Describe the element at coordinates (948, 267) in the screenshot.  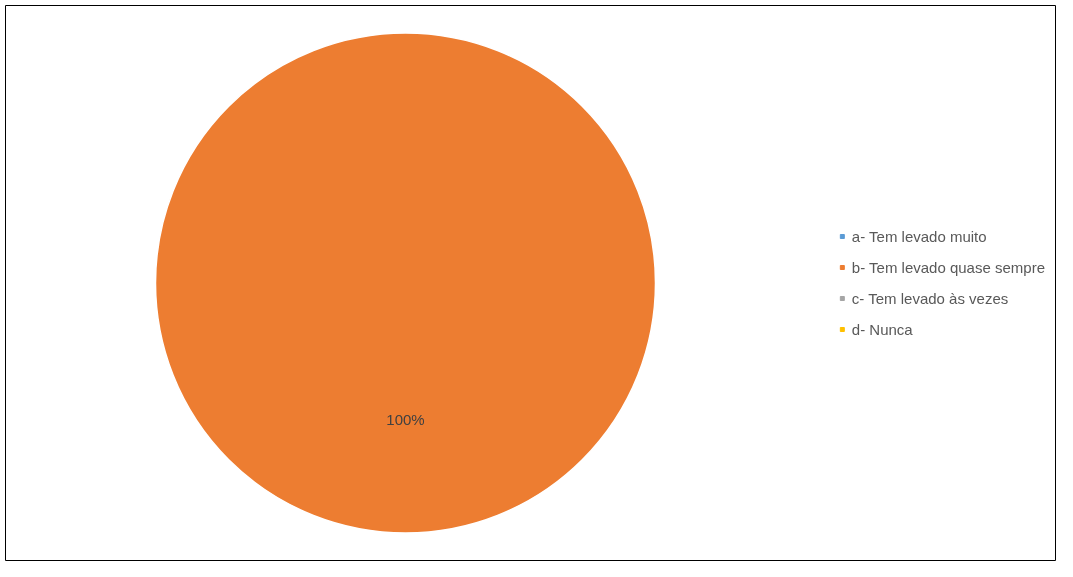
I see `legend-label: b- Tem levado quase sempre` at that location.